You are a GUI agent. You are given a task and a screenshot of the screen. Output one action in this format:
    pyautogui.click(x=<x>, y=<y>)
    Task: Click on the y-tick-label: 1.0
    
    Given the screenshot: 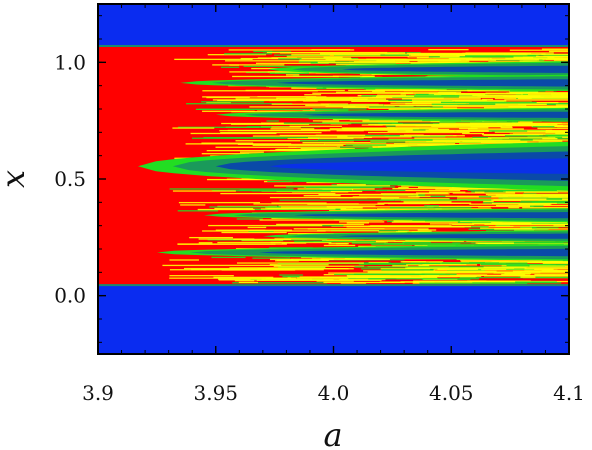 What is the action you would take?
    pyautogui.click(x=70, y=62)
    